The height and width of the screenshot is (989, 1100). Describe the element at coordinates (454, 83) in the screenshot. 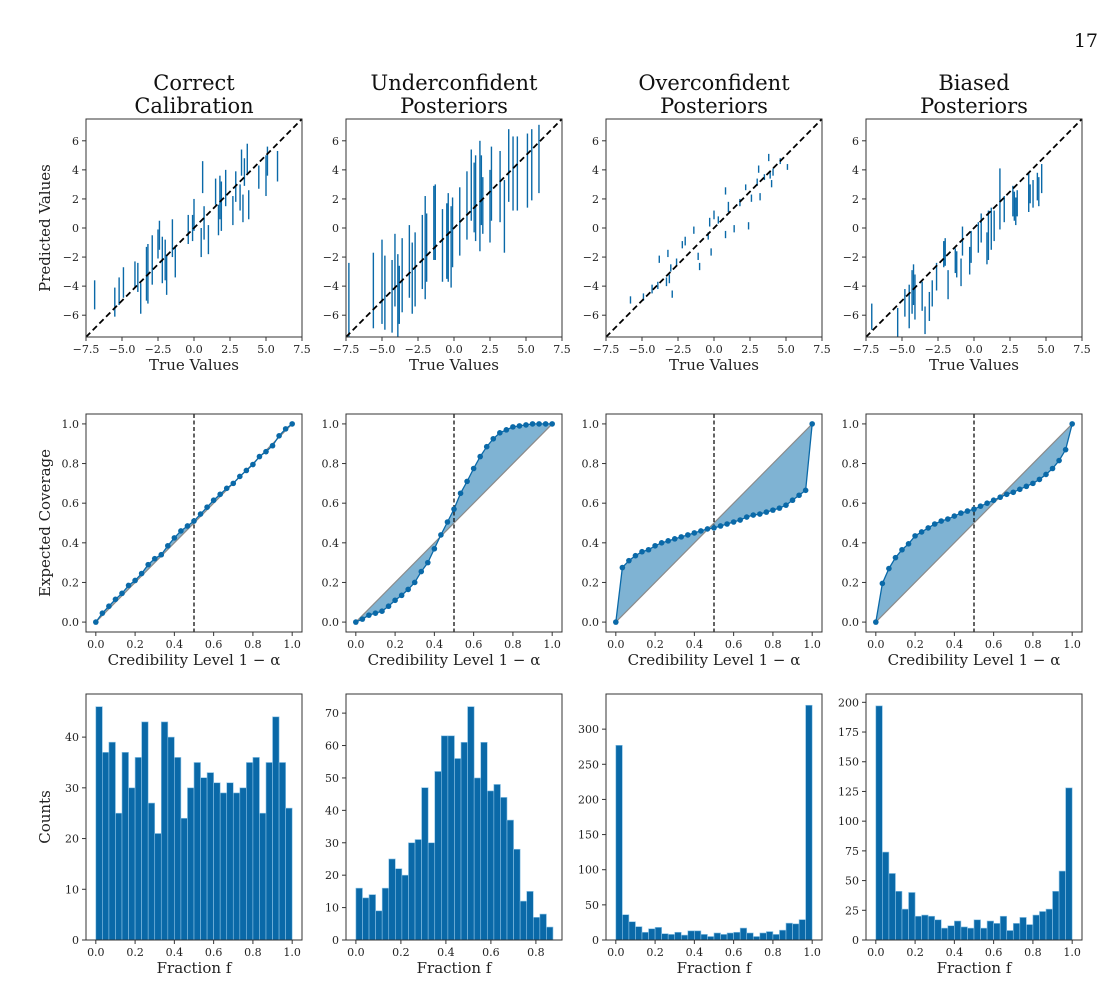

I see `subplot-title: Underconfident` at that location.